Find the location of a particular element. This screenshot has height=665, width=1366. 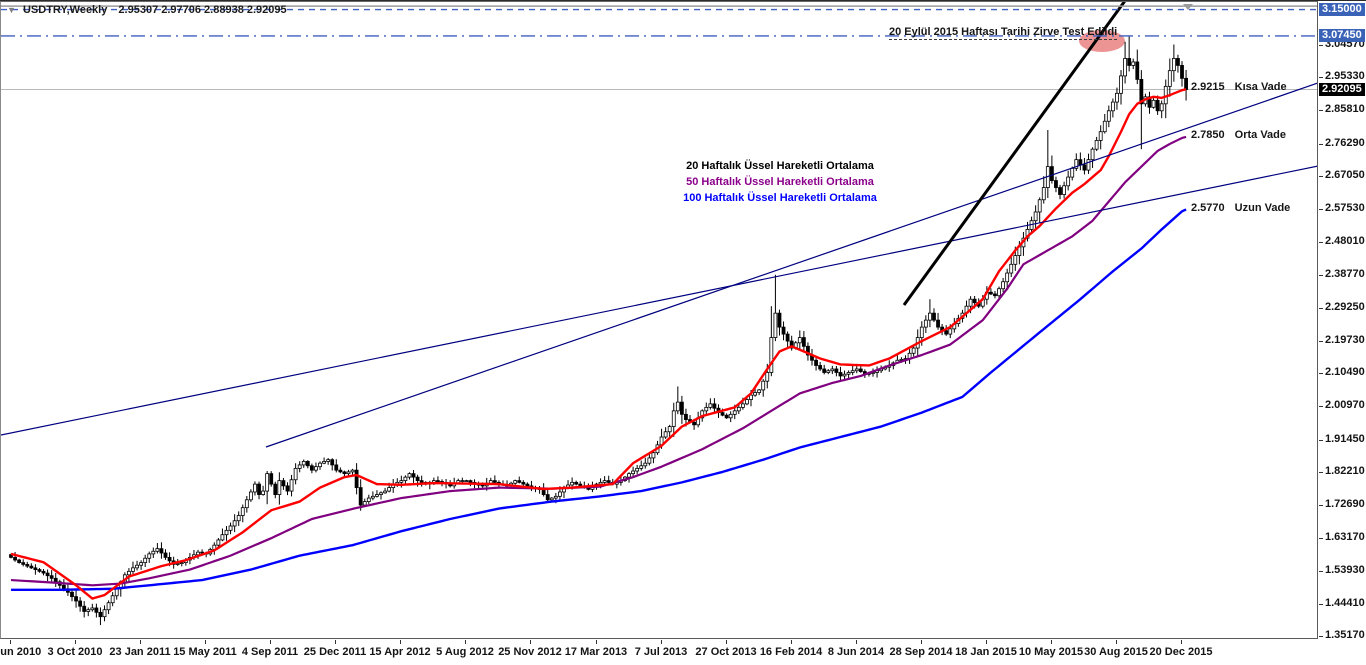

x-tick-label: 13 Jun 2010 is located at coordinates (21, 652).